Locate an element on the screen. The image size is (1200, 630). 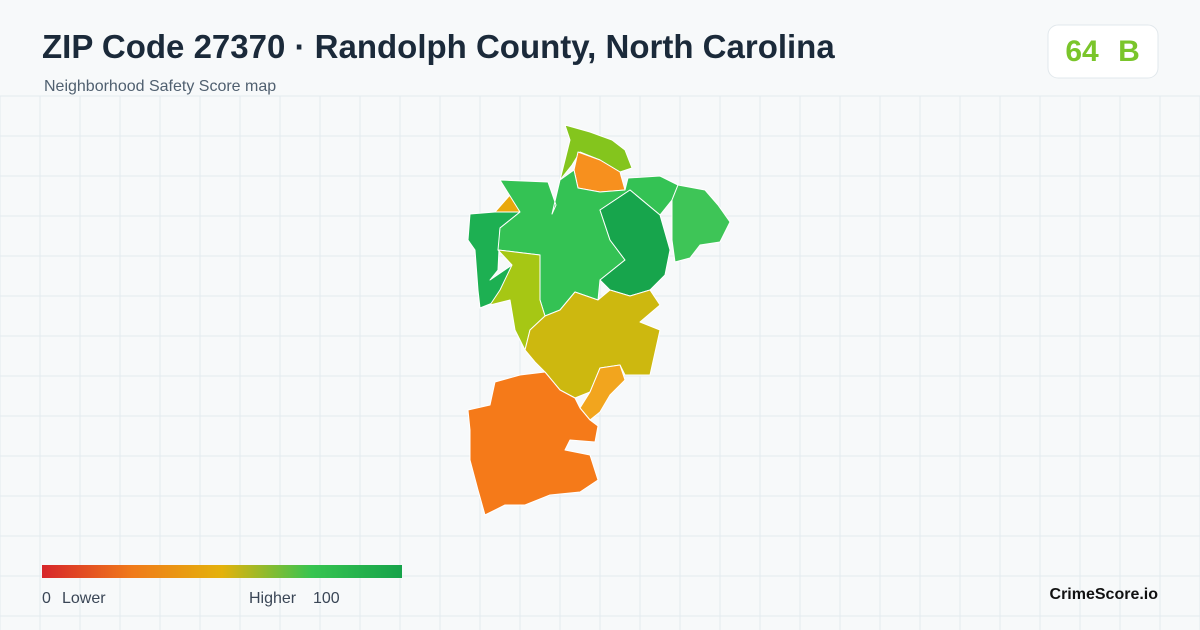
legend-max: 100 is located at coordinates (326, 598).